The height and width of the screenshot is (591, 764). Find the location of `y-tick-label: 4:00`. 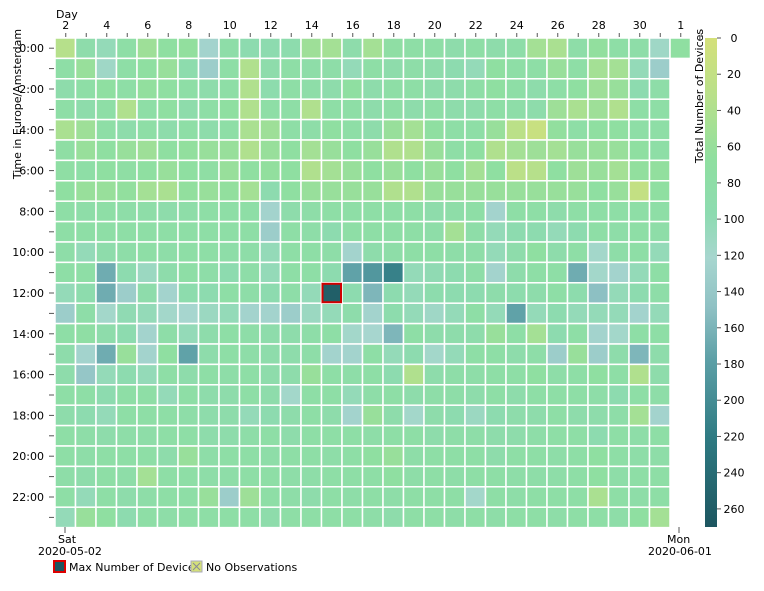

y-tick-label: 4:00 is located at coordinates (31, 130).